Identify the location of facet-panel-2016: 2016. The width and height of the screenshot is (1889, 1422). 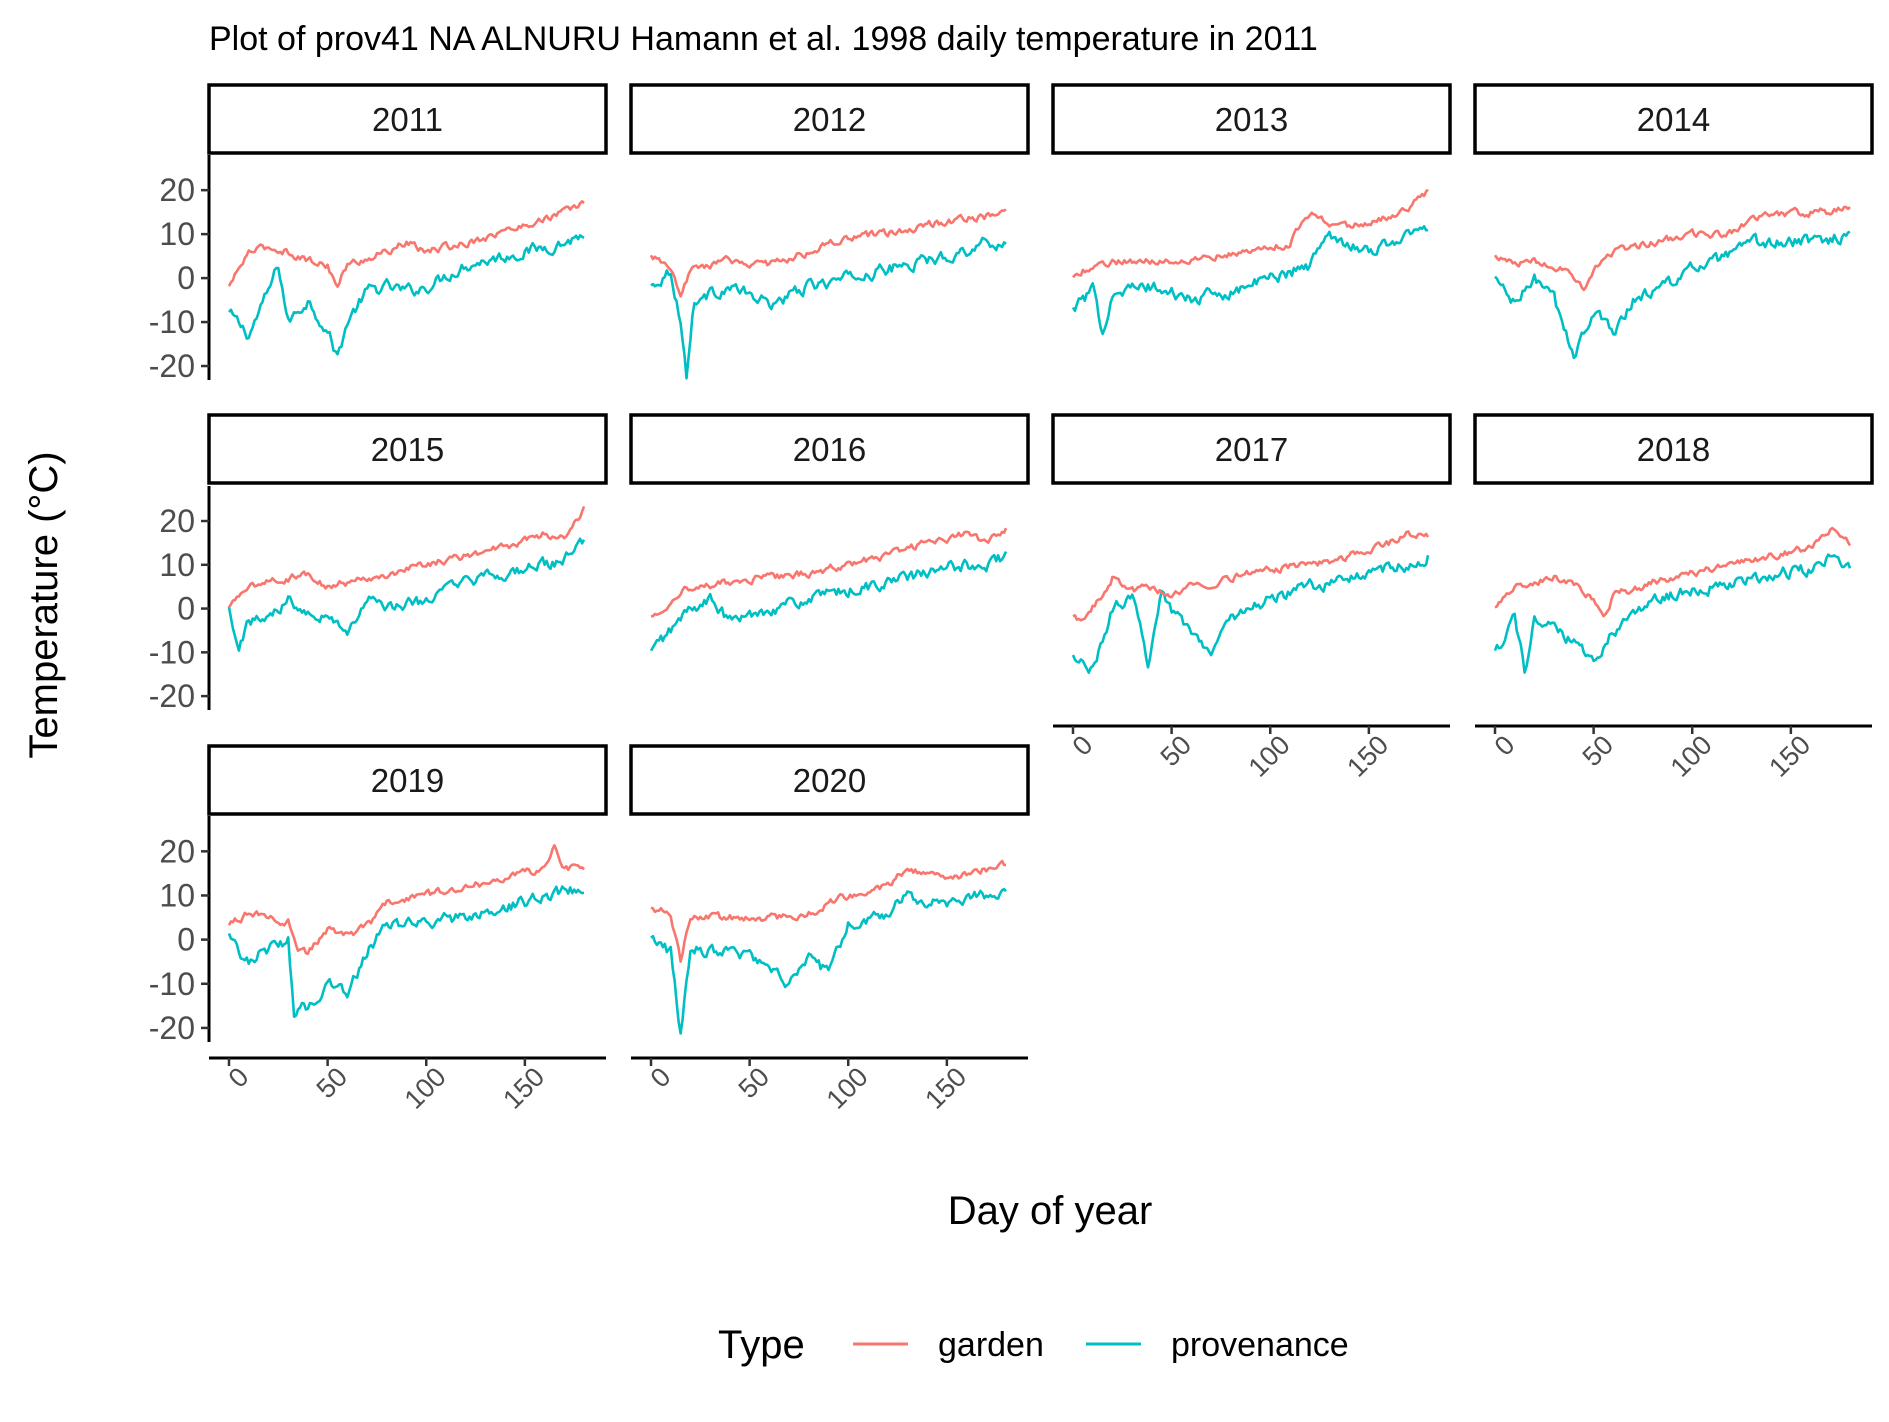
(829, 532).